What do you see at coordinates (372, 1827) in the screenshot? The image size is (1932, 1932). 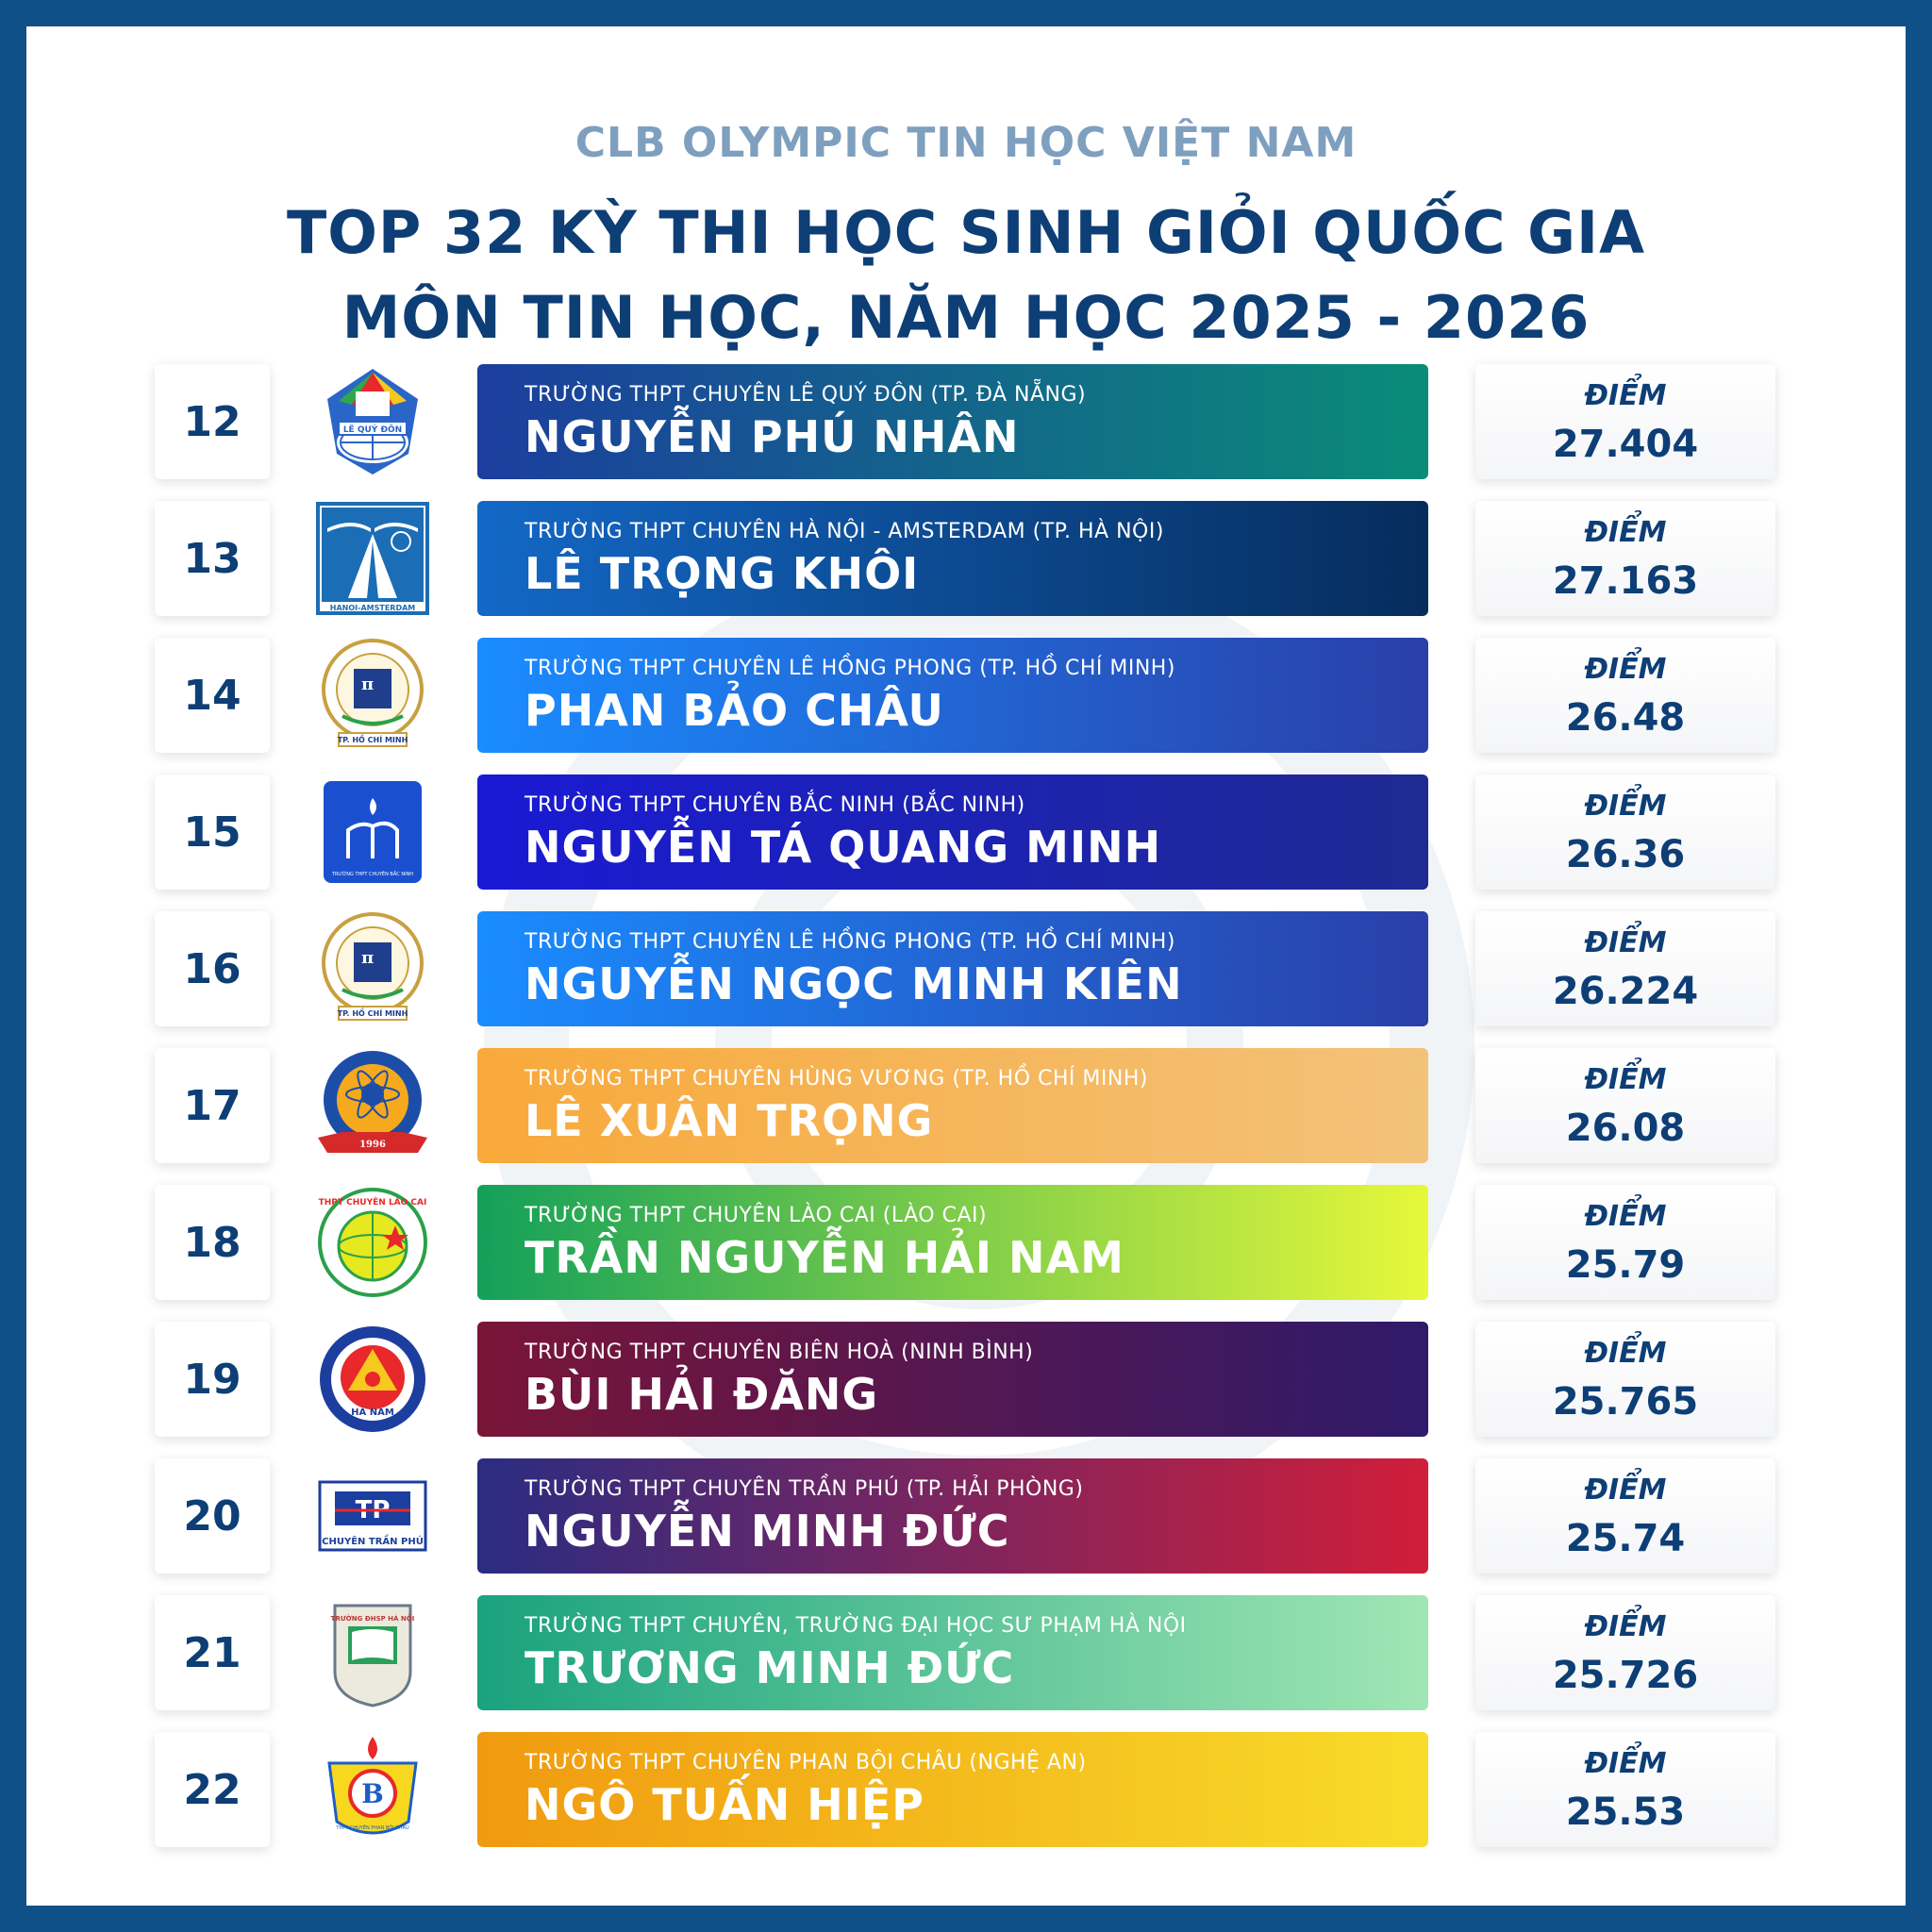 I see `svg-text: THPT CHUYÊN PHAN BỘI CHÂU` at bounding box center [372, 1827].